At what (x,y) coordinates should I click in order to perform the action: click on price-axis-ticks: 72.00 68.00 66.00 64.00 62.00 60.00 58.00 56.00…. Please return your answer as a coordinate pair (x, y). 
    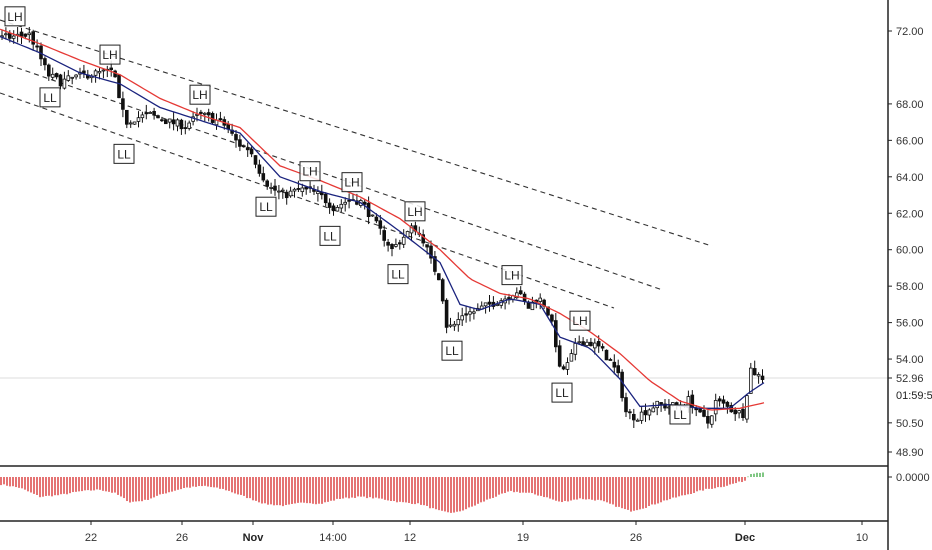
    Looking at the image, I should click on (906, 242).